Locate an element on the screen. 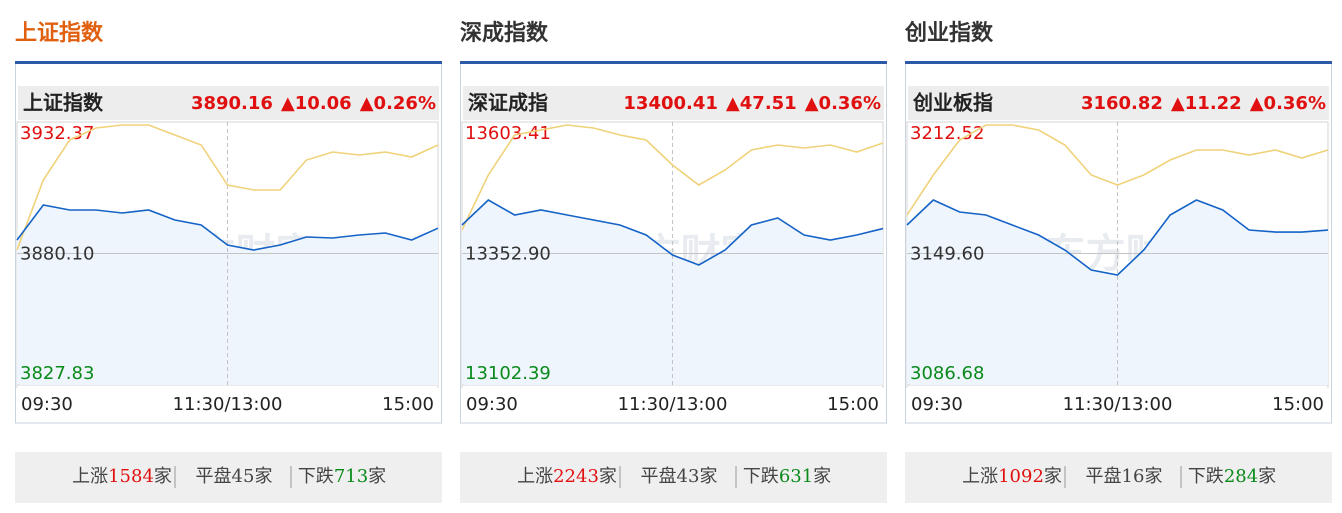 This screenshot has height=513, width=1342. y-tick-label: 13603.41 is located at coordinates (508, 133).